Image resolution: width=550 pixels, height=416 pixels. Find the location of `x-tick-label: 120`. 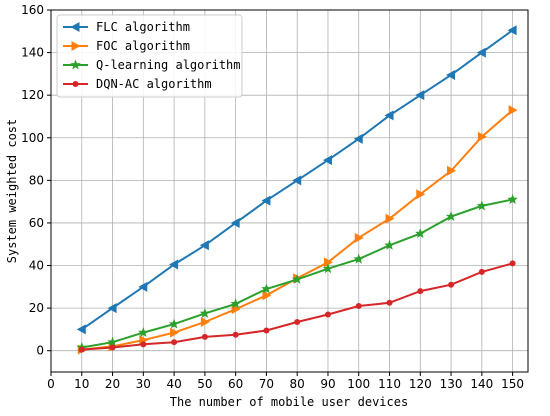

x-tick-label: 120 is located at coordinates (420, 384).